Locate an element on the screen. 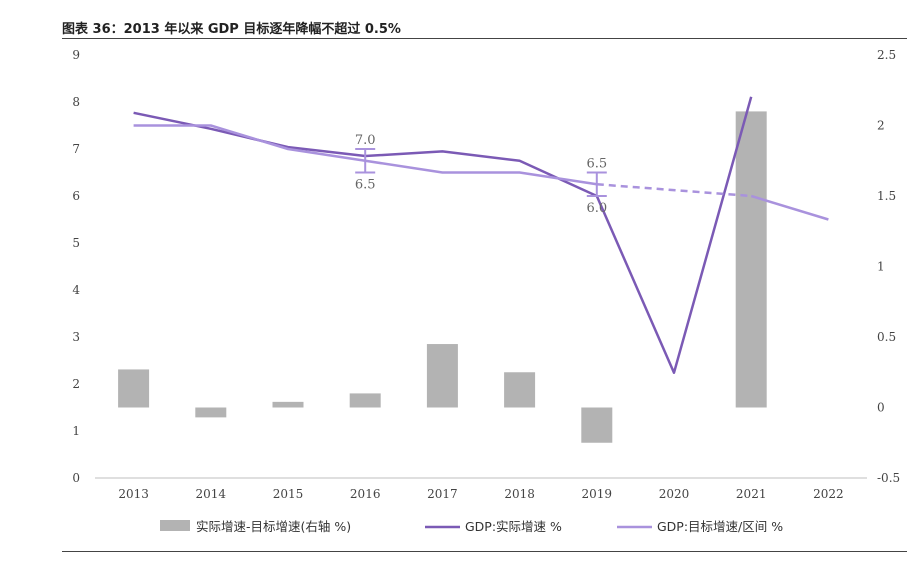  range-marker-low-label: 6.5 is located at coordinates (365, 185).